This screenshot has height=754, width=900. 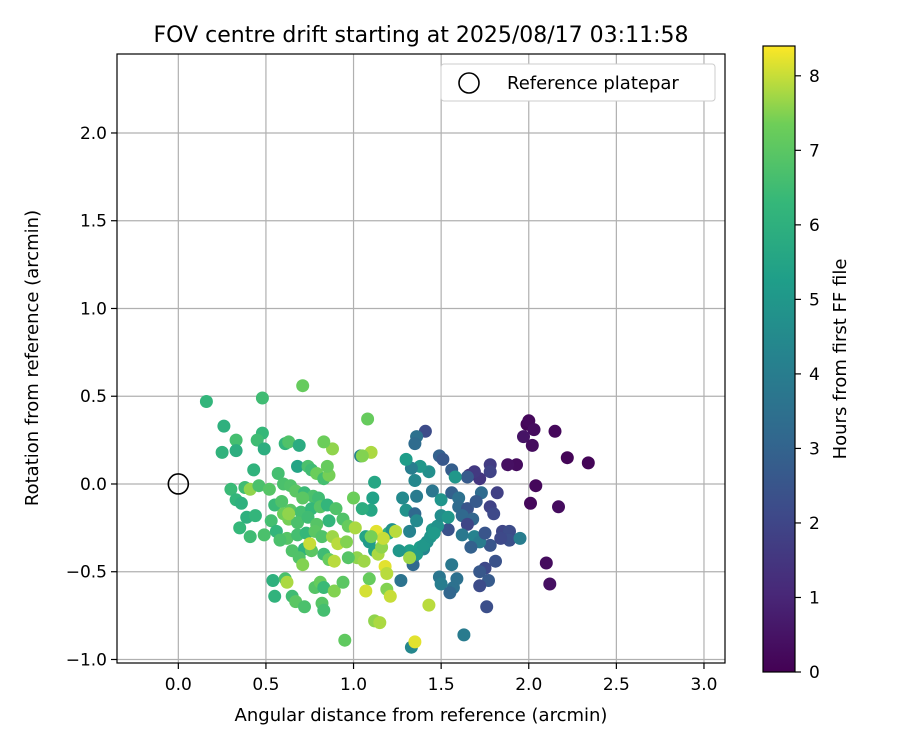 I want to click on colorbar: 0 1 2 3 4 5 6 7 8 Hours from first FF file, so click(x=806, y=364).